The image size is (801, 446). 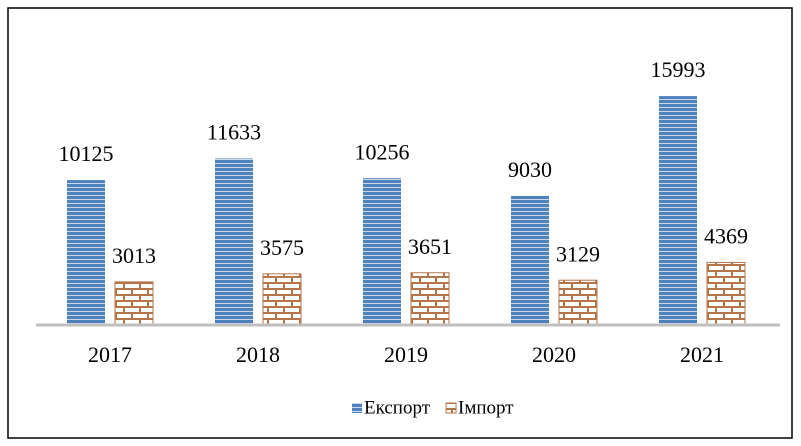 I want to click on data-label: 3129, so click(x=578, y=253).